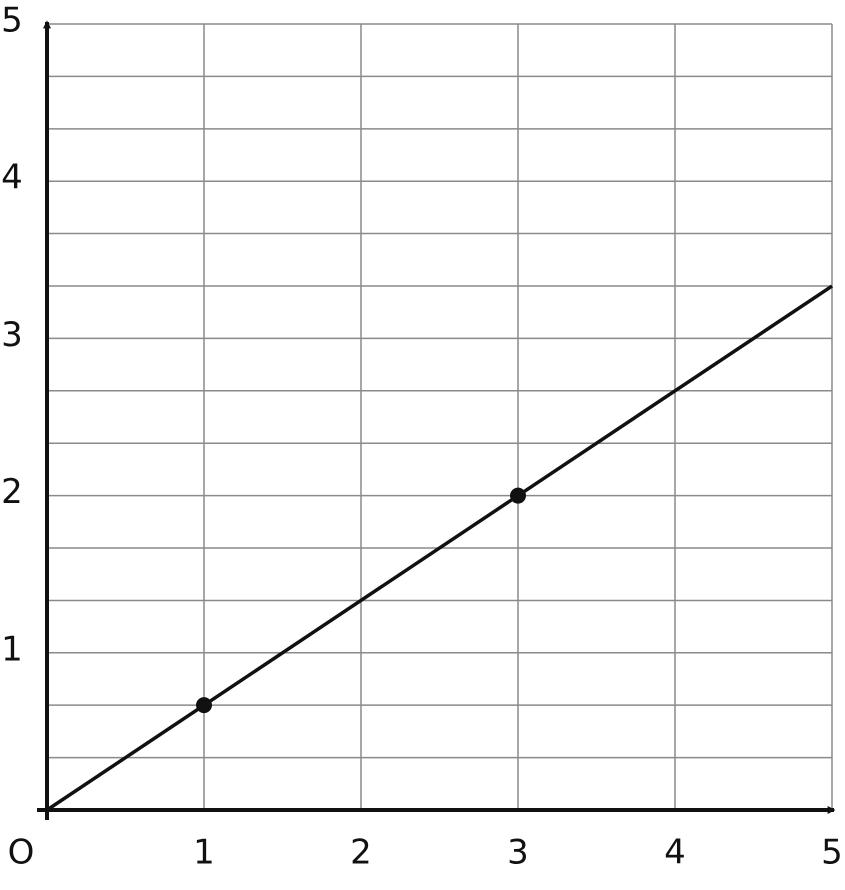 The height and width of the screenshot is (890, 845). Describe the element at coordinates (12, 492) in the screenshot. I see `y-tick-label: 2` at that location.